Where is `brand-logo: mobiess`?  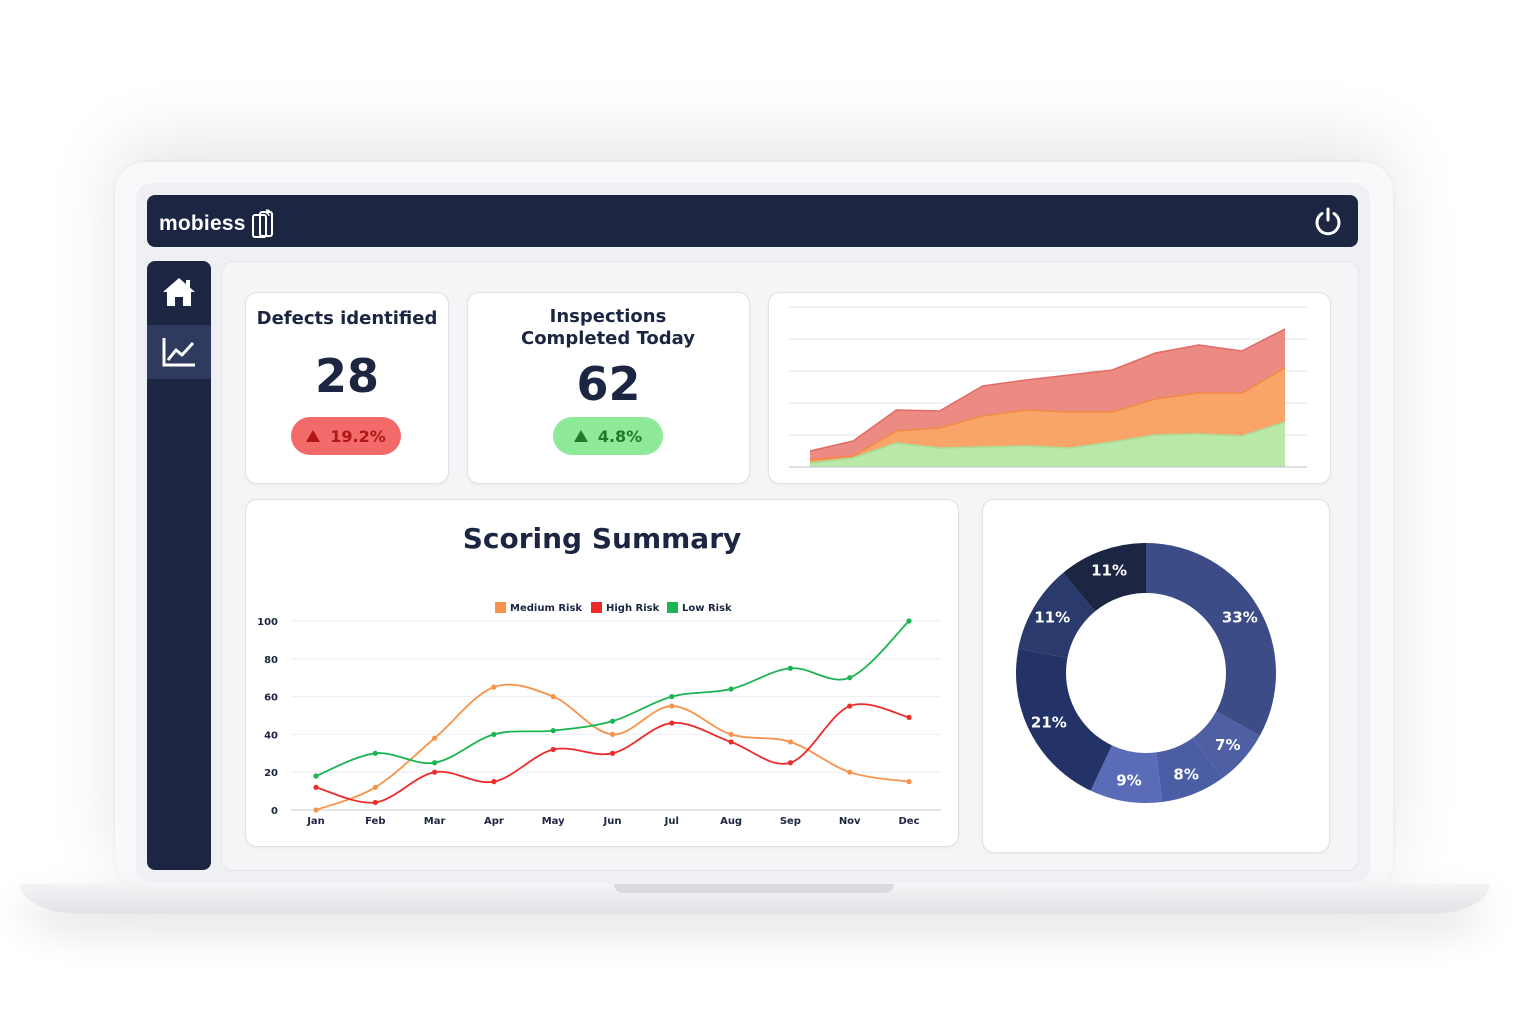
brand-logo: mobiess is located at coordinates (217, 224).